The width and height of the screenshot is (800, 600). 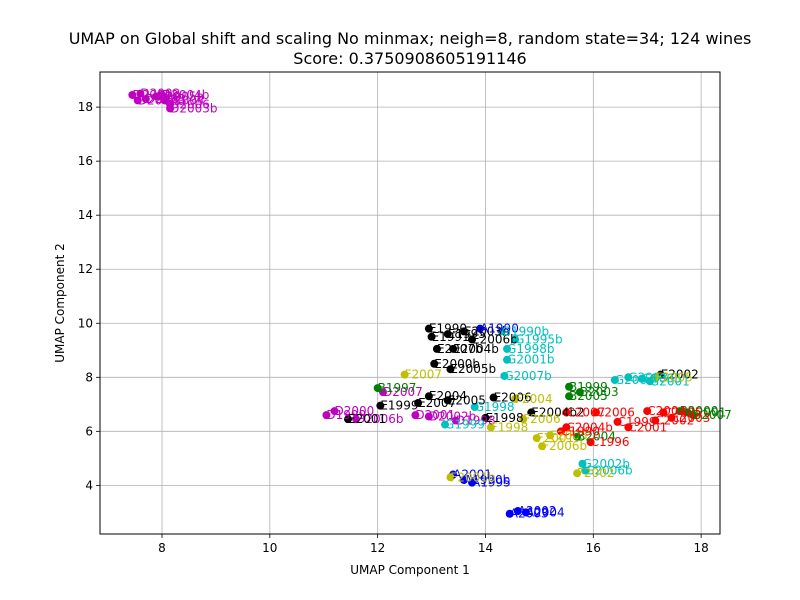 What do you see at coordinates (467, 400) in the screenshot?
I see `point-label: E2005` at bounding box center [467, 400].